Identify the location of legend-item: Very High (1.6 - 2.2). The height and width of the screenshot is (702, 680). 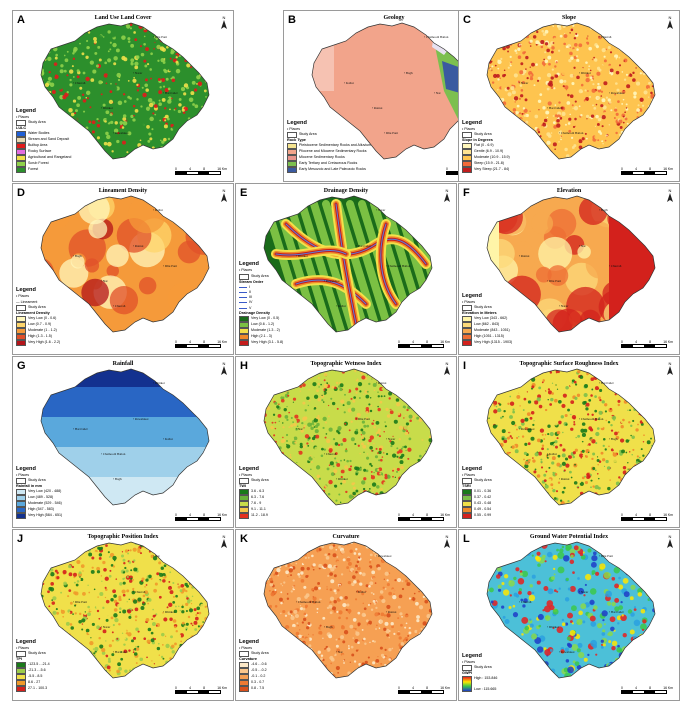
(38, 343).